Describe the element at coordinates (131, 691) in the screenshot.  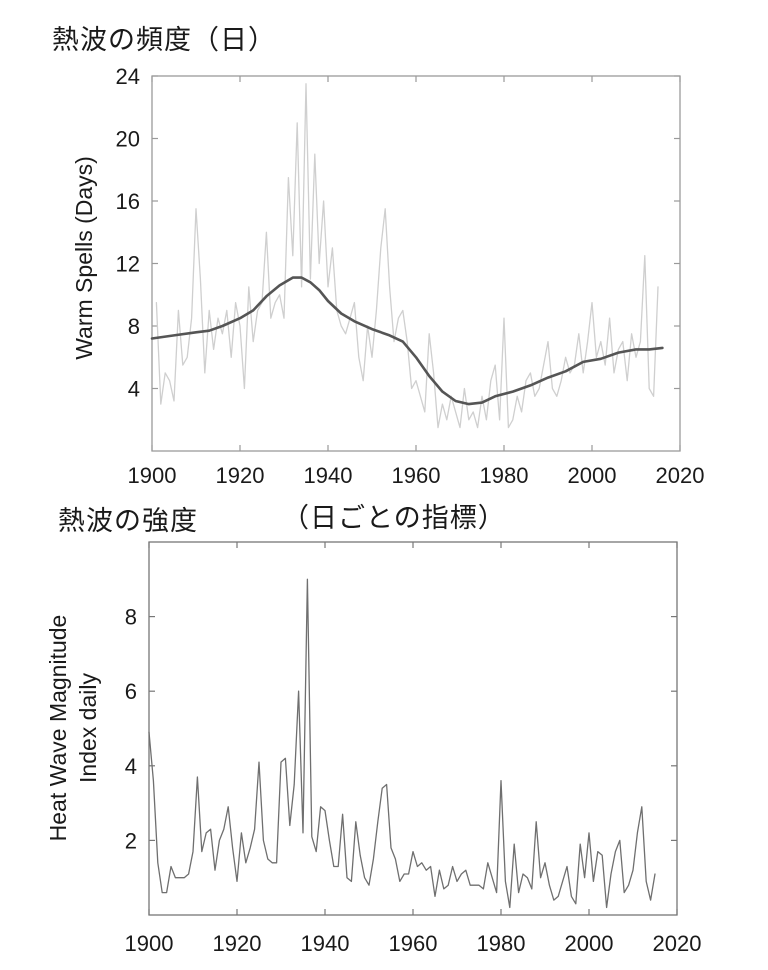
I see `y-tick-label: 6` at that location.